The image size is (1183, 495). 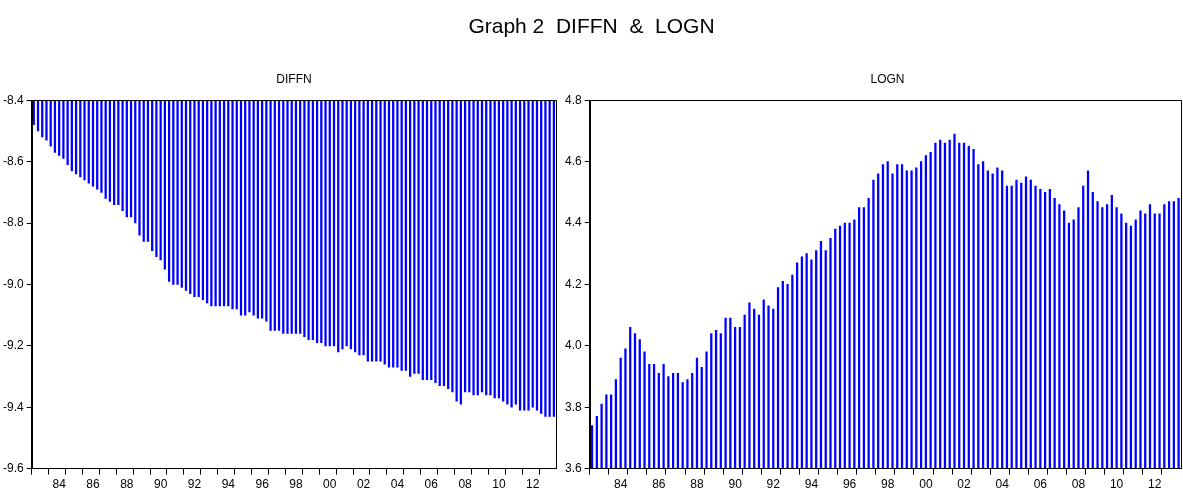 I want to click on y-tick-label: 4.2, so click(x=573, y=283).